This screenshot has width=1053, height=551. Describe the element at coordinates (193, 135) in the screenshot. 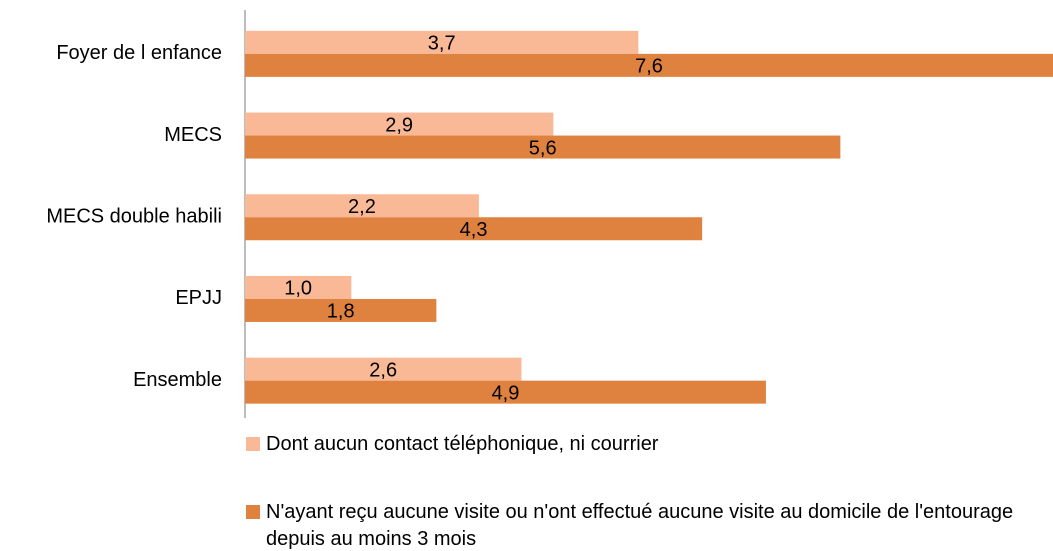

I see `y-tick-label: MECS` at that location.